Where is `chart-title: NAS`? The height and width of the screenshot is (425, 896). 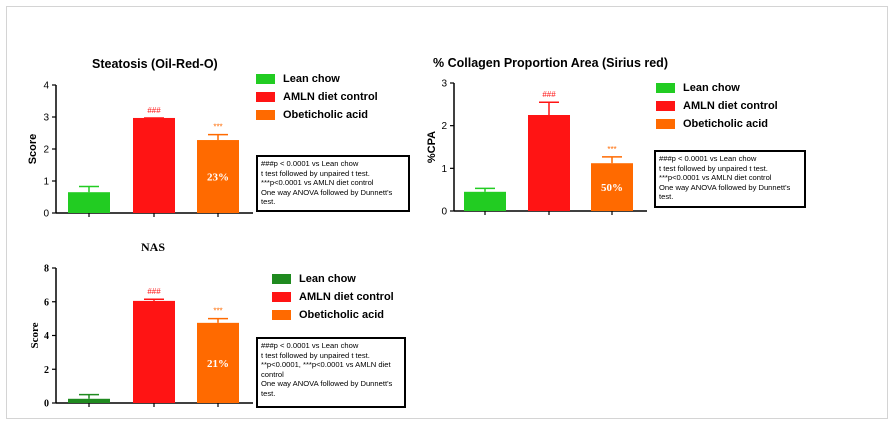
chart-title: NAS is located at coordinates (153, 247).